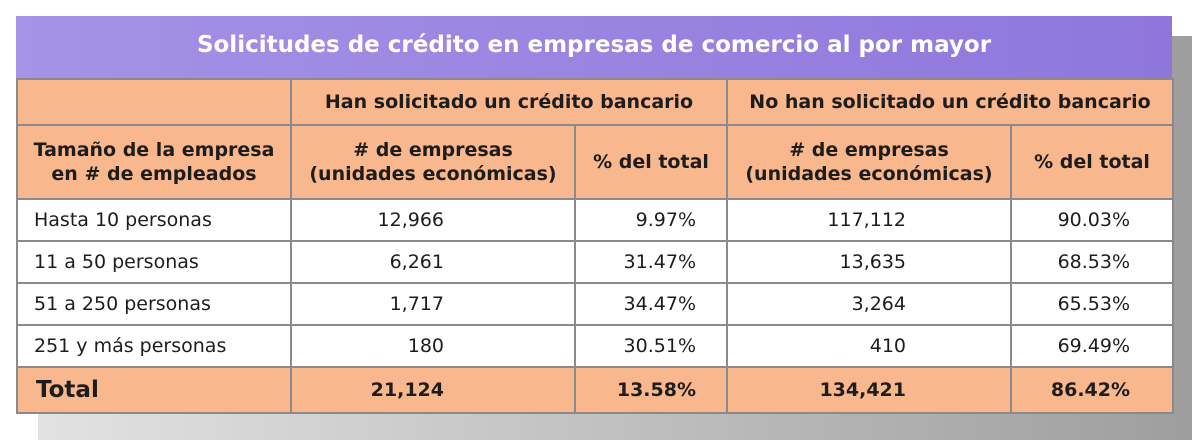 The height and width of the screenshot is (448, 1200). What do you see at coordinates (869, 262) in the screenshot?
I see `not-requested-count-cell: 13,635` at bounding box center [869, 262].